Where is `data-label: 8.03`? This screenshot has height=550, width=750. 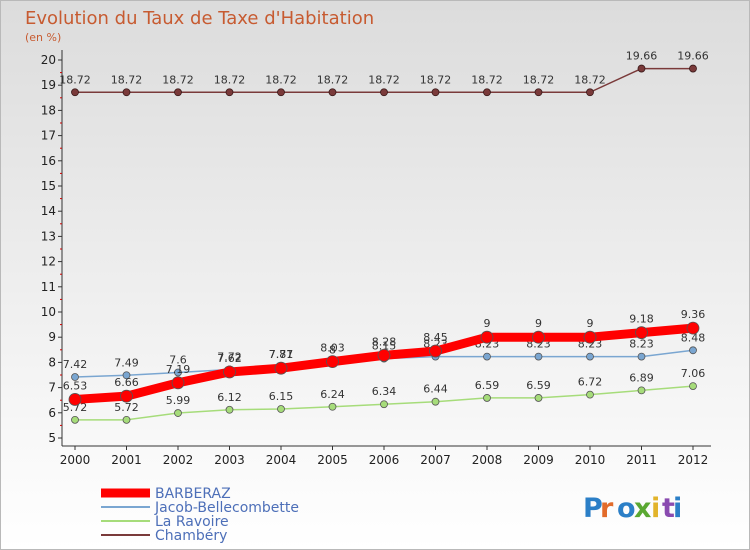 data-label: 8.03 is located at coordinates (332, 348).